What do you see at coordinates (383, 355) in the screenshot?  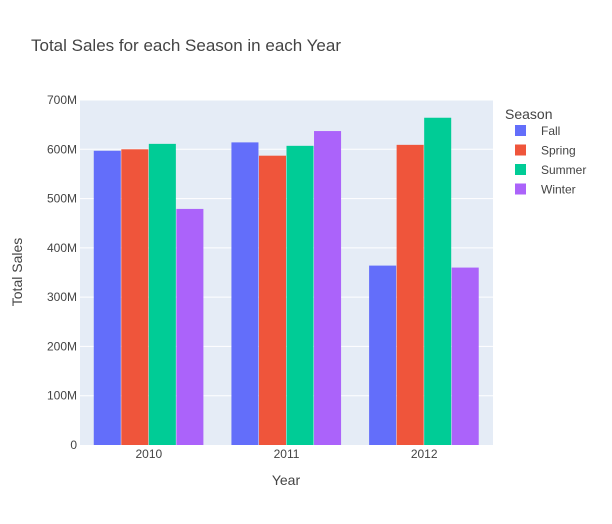 I see `bar-fall-2012` at bounding box center [383, 355].